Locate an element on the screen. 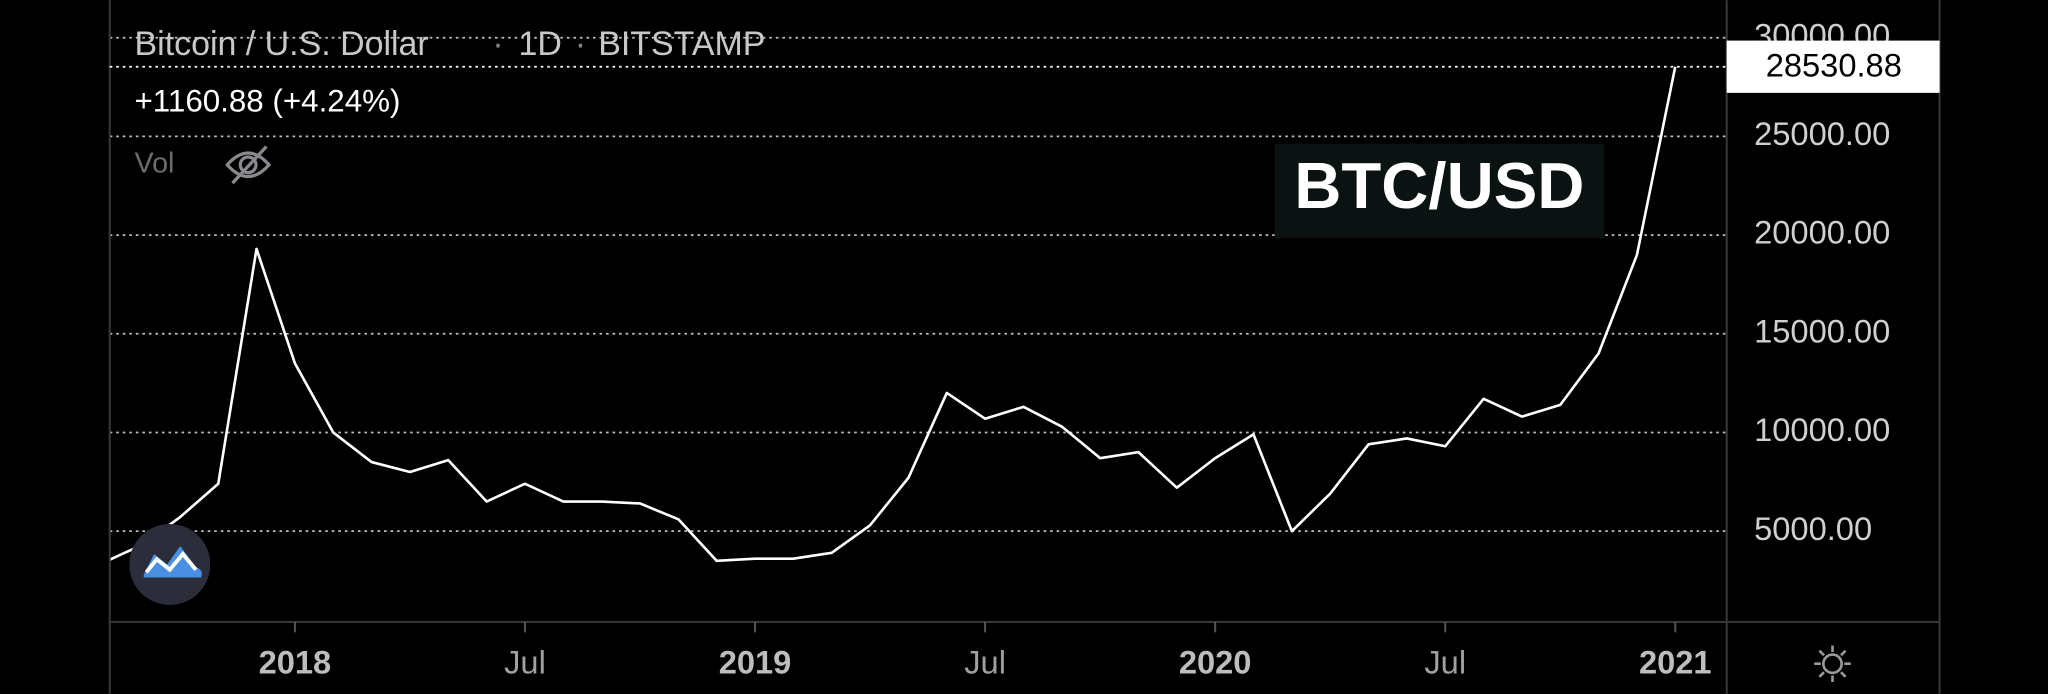 The width and height of the screenshot is (2048, 694). annotation-bg is located at coordinates (1439, 190).